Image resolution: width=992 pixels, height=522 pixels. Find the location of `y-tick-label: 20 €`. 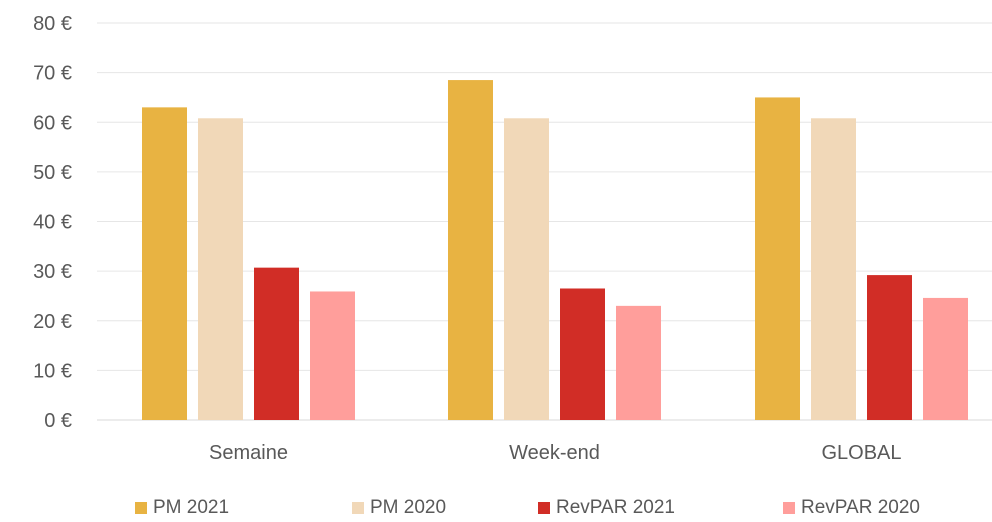

y-tick-label: 20 € is located at coordinates (52, 322).